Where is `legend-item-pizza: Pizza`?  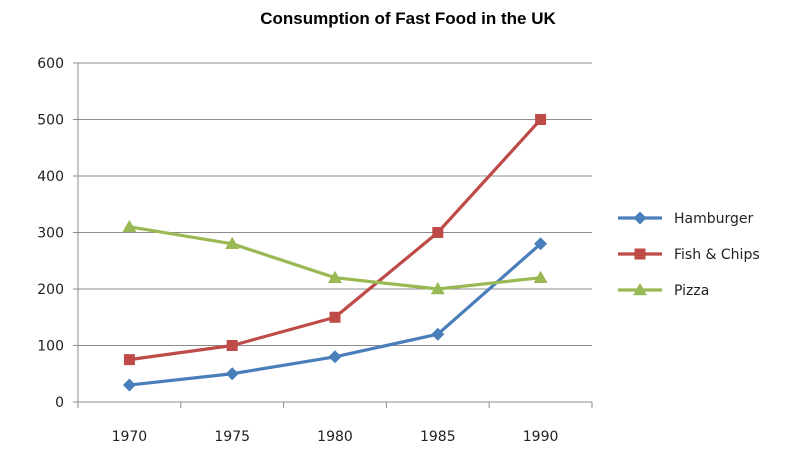
legend-item-pizza: Pizza is located at coordinates (663, 291).